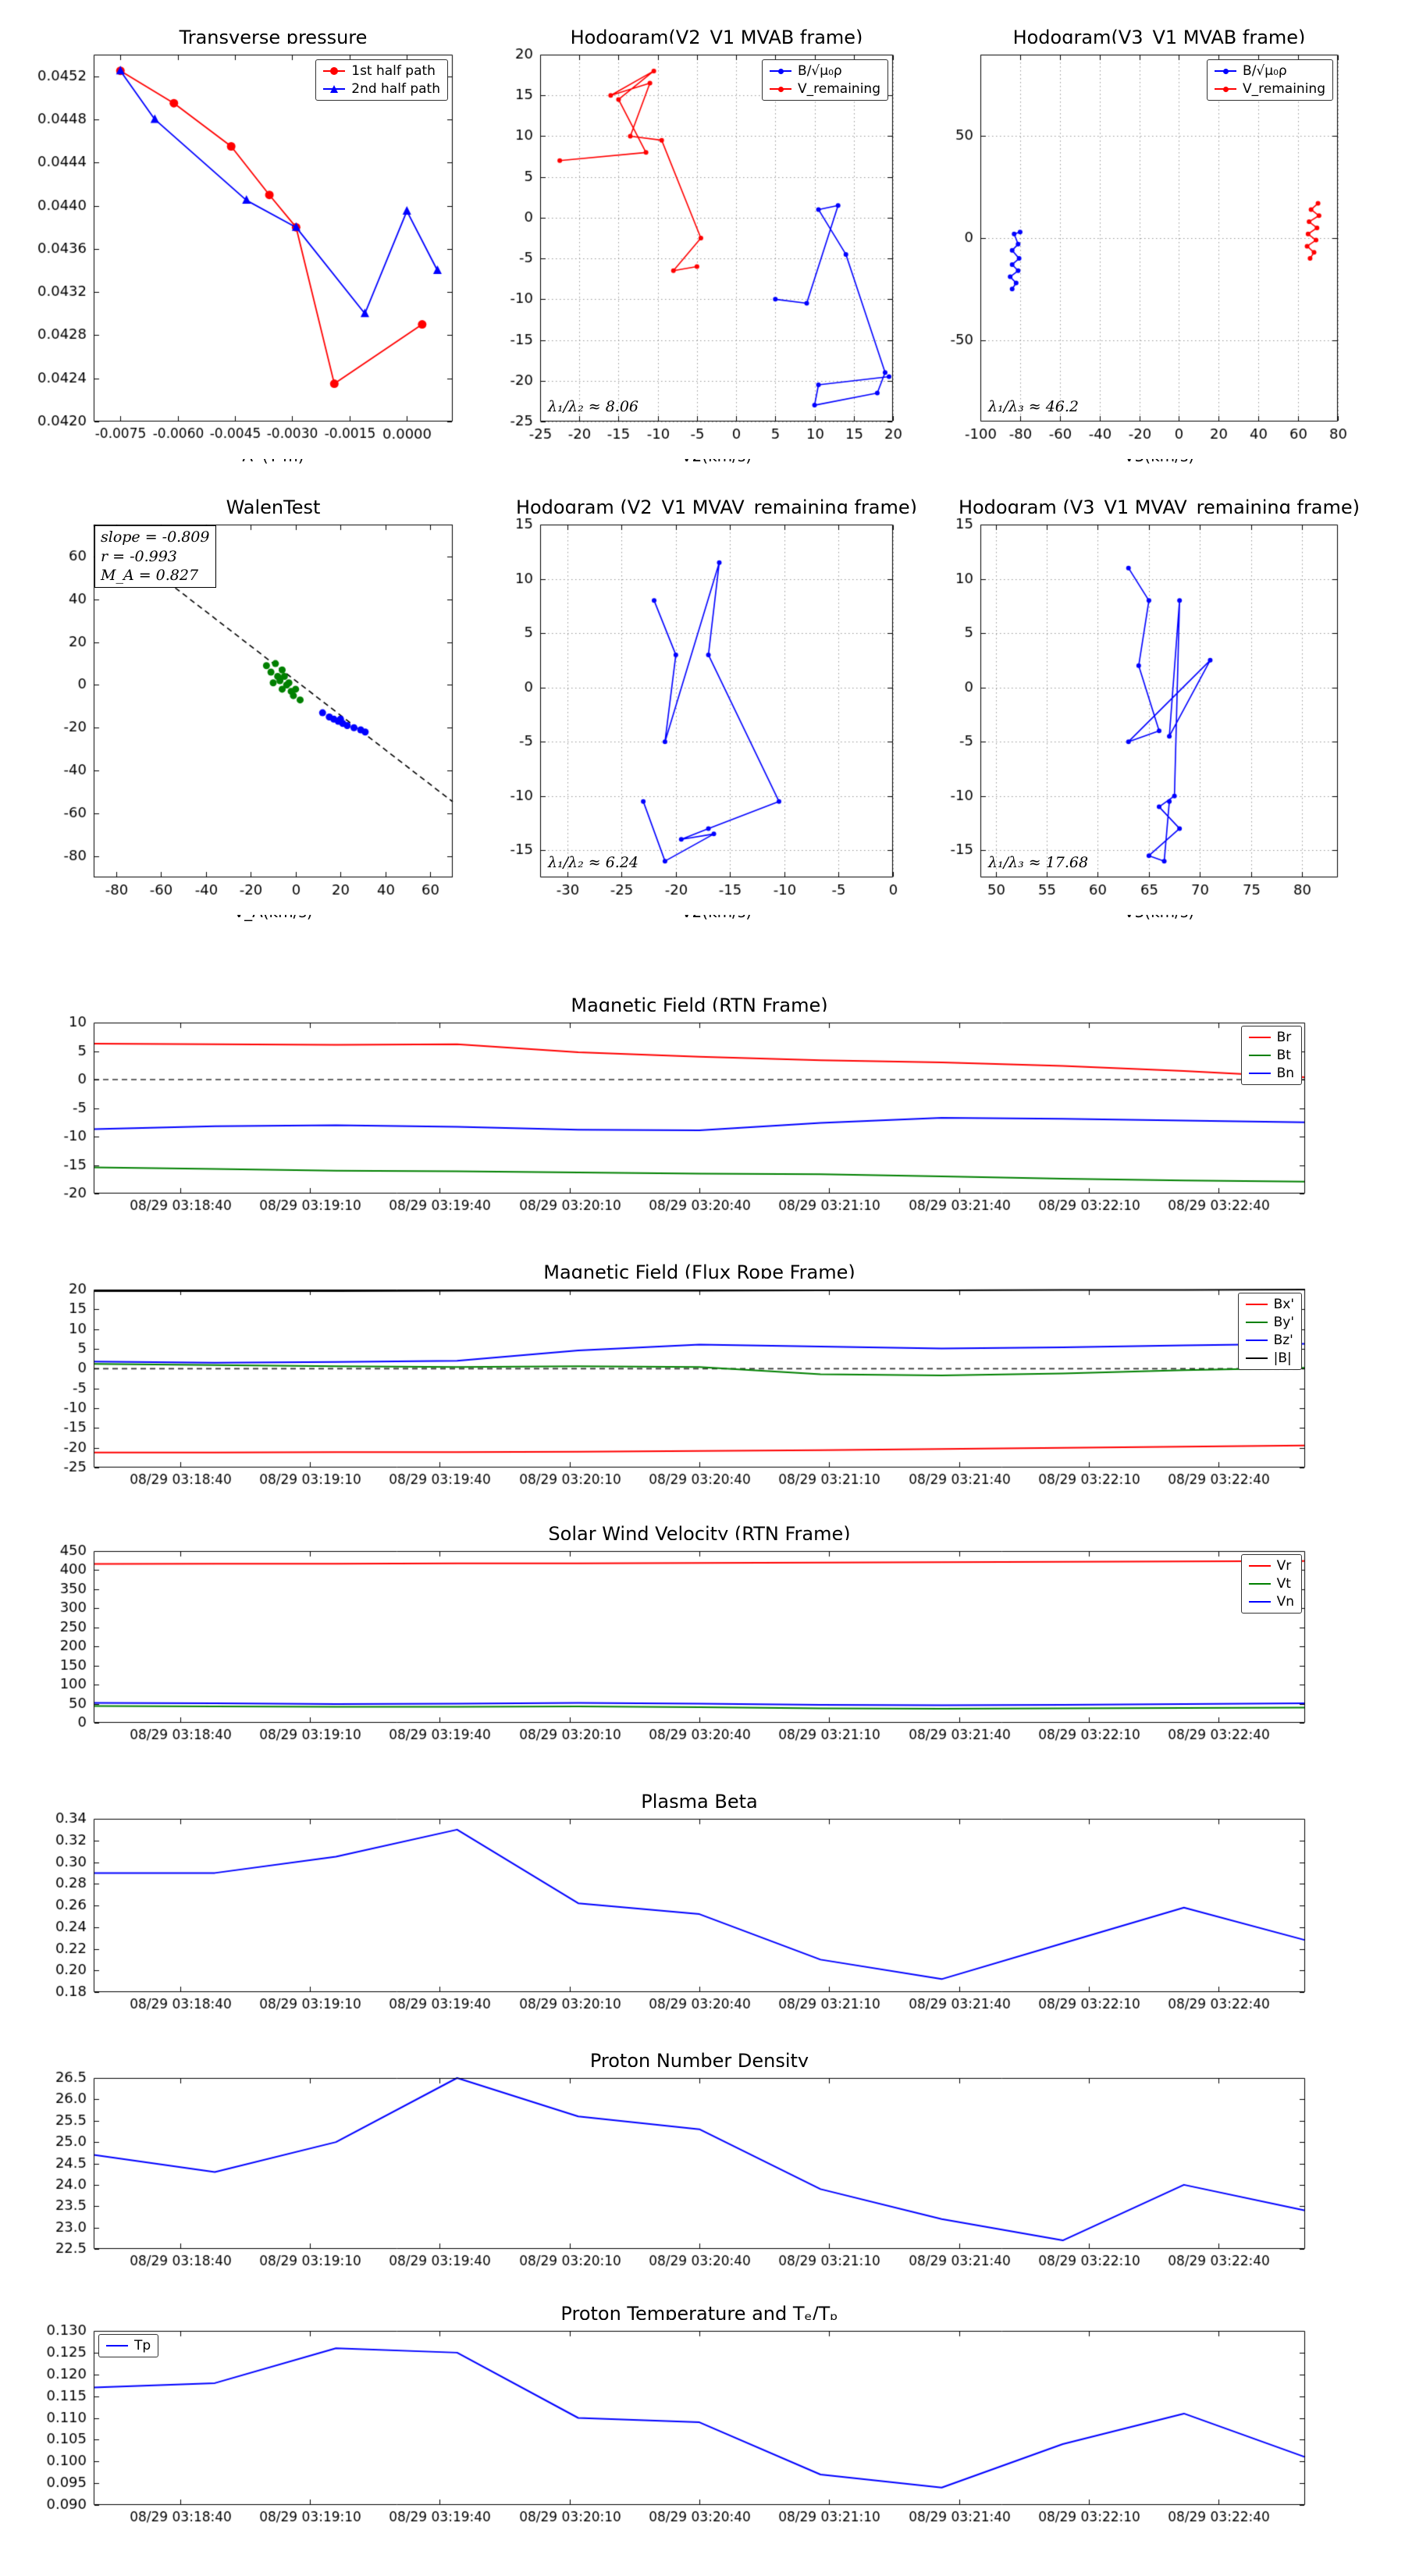  What do you see at coordinates (668, 1392) in the screenshot?
I see `magnetic-field-flux-rope-plot` at bounding box center [668, 1392].